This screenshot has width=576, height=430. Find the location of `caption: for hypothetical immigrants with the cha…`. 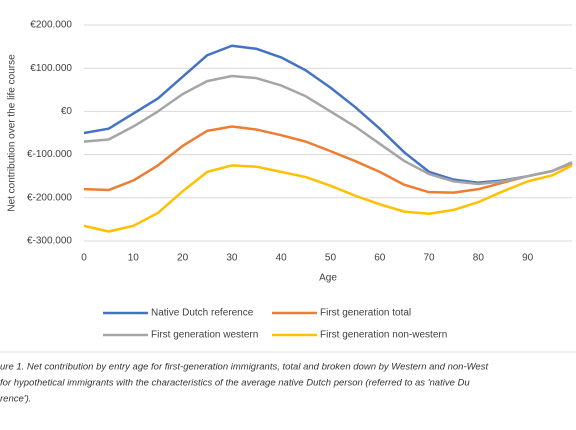

caption: for hypothetical immigrants with the cha… is located at coordinates (235, 383).